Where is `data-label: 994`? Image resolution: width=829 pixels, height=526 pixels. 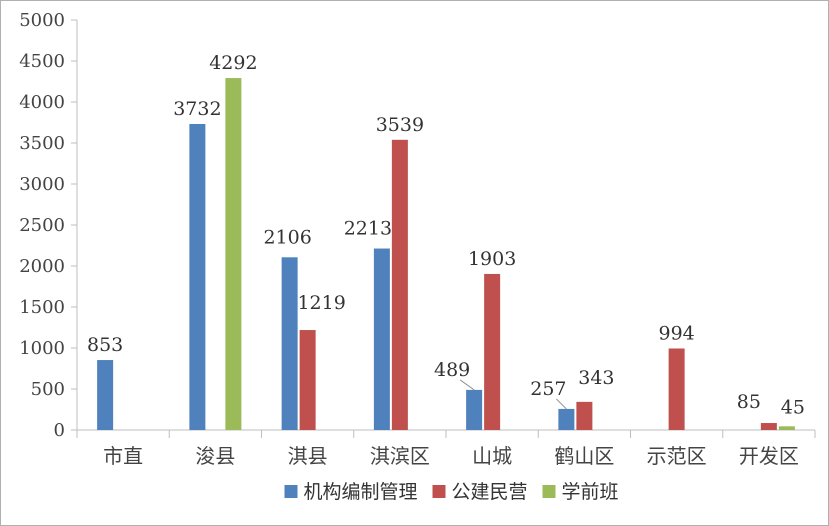
data-label: 994 is located at coordinates (676, 333).